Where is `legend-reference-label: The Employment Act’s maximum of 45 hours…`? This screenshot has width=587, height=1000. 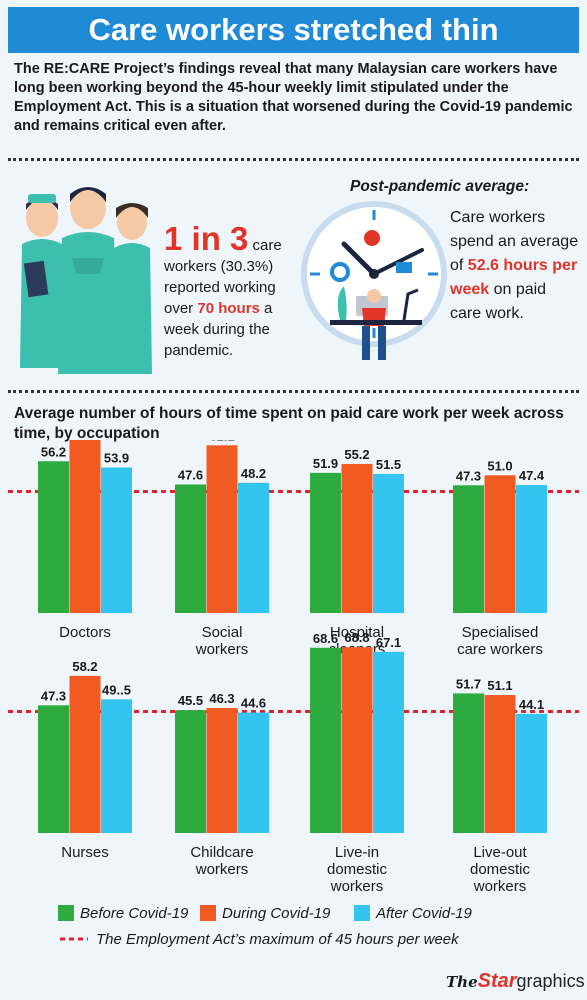 legend-reference-label: The Employment Act’s maximum of 45 hours… is located at coordinates (278, 939).